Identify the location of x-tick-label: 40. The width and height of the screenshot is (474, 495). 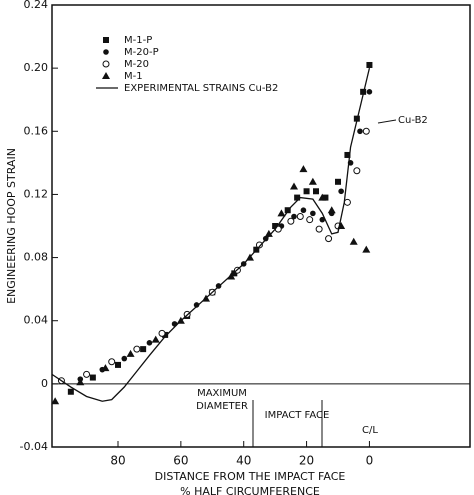
(243, 461).